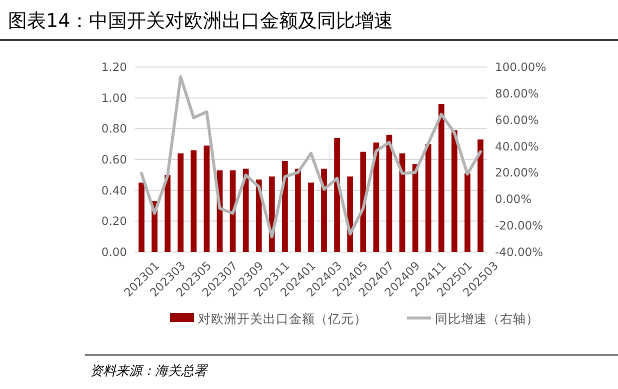 The width and height of the screenshot is (618, 389). What do you see at coordinates (513, 199) in the screenshot?
I see `y2-tick-label: 0.00%` at bounding box center [513, 199].